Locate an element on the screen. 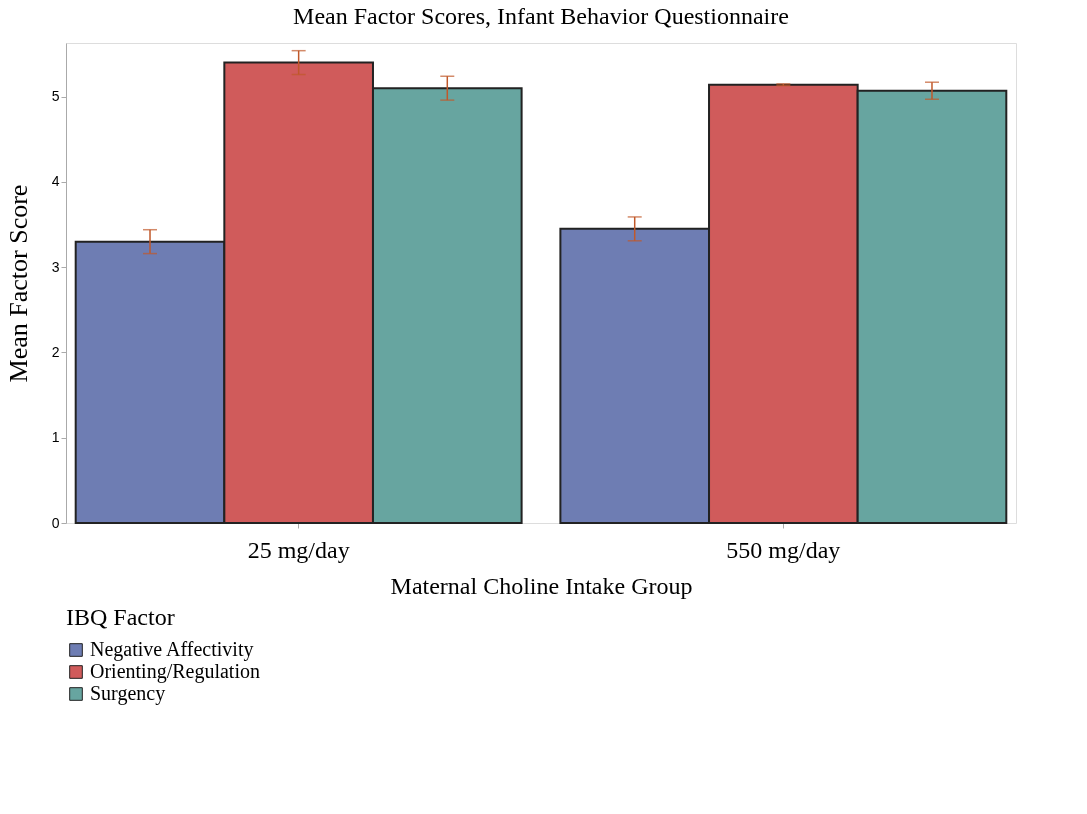 This screenshot has width=1087, height=814. x-axis-title: Maternal Choline Intake Group is located at coordinates (541, 585).